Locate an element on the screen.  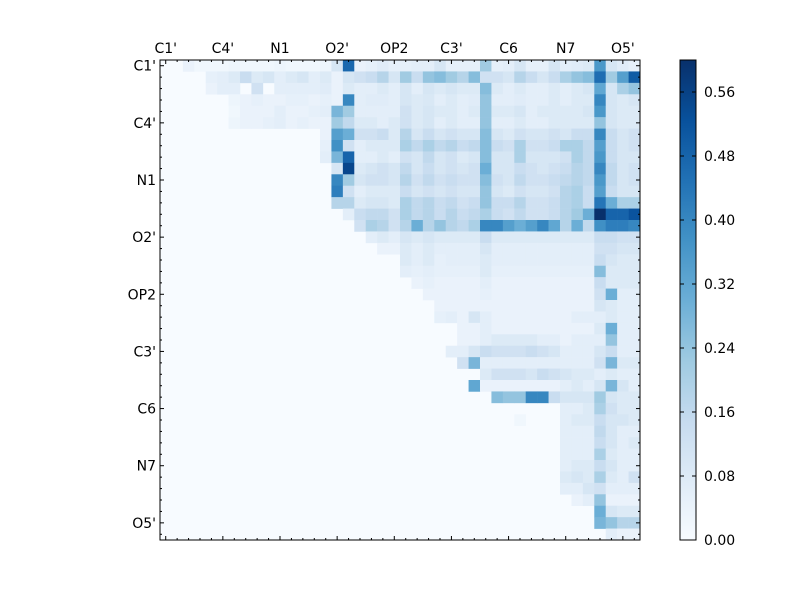
x-tick-label: C1' is located at coordinates (165, 49).